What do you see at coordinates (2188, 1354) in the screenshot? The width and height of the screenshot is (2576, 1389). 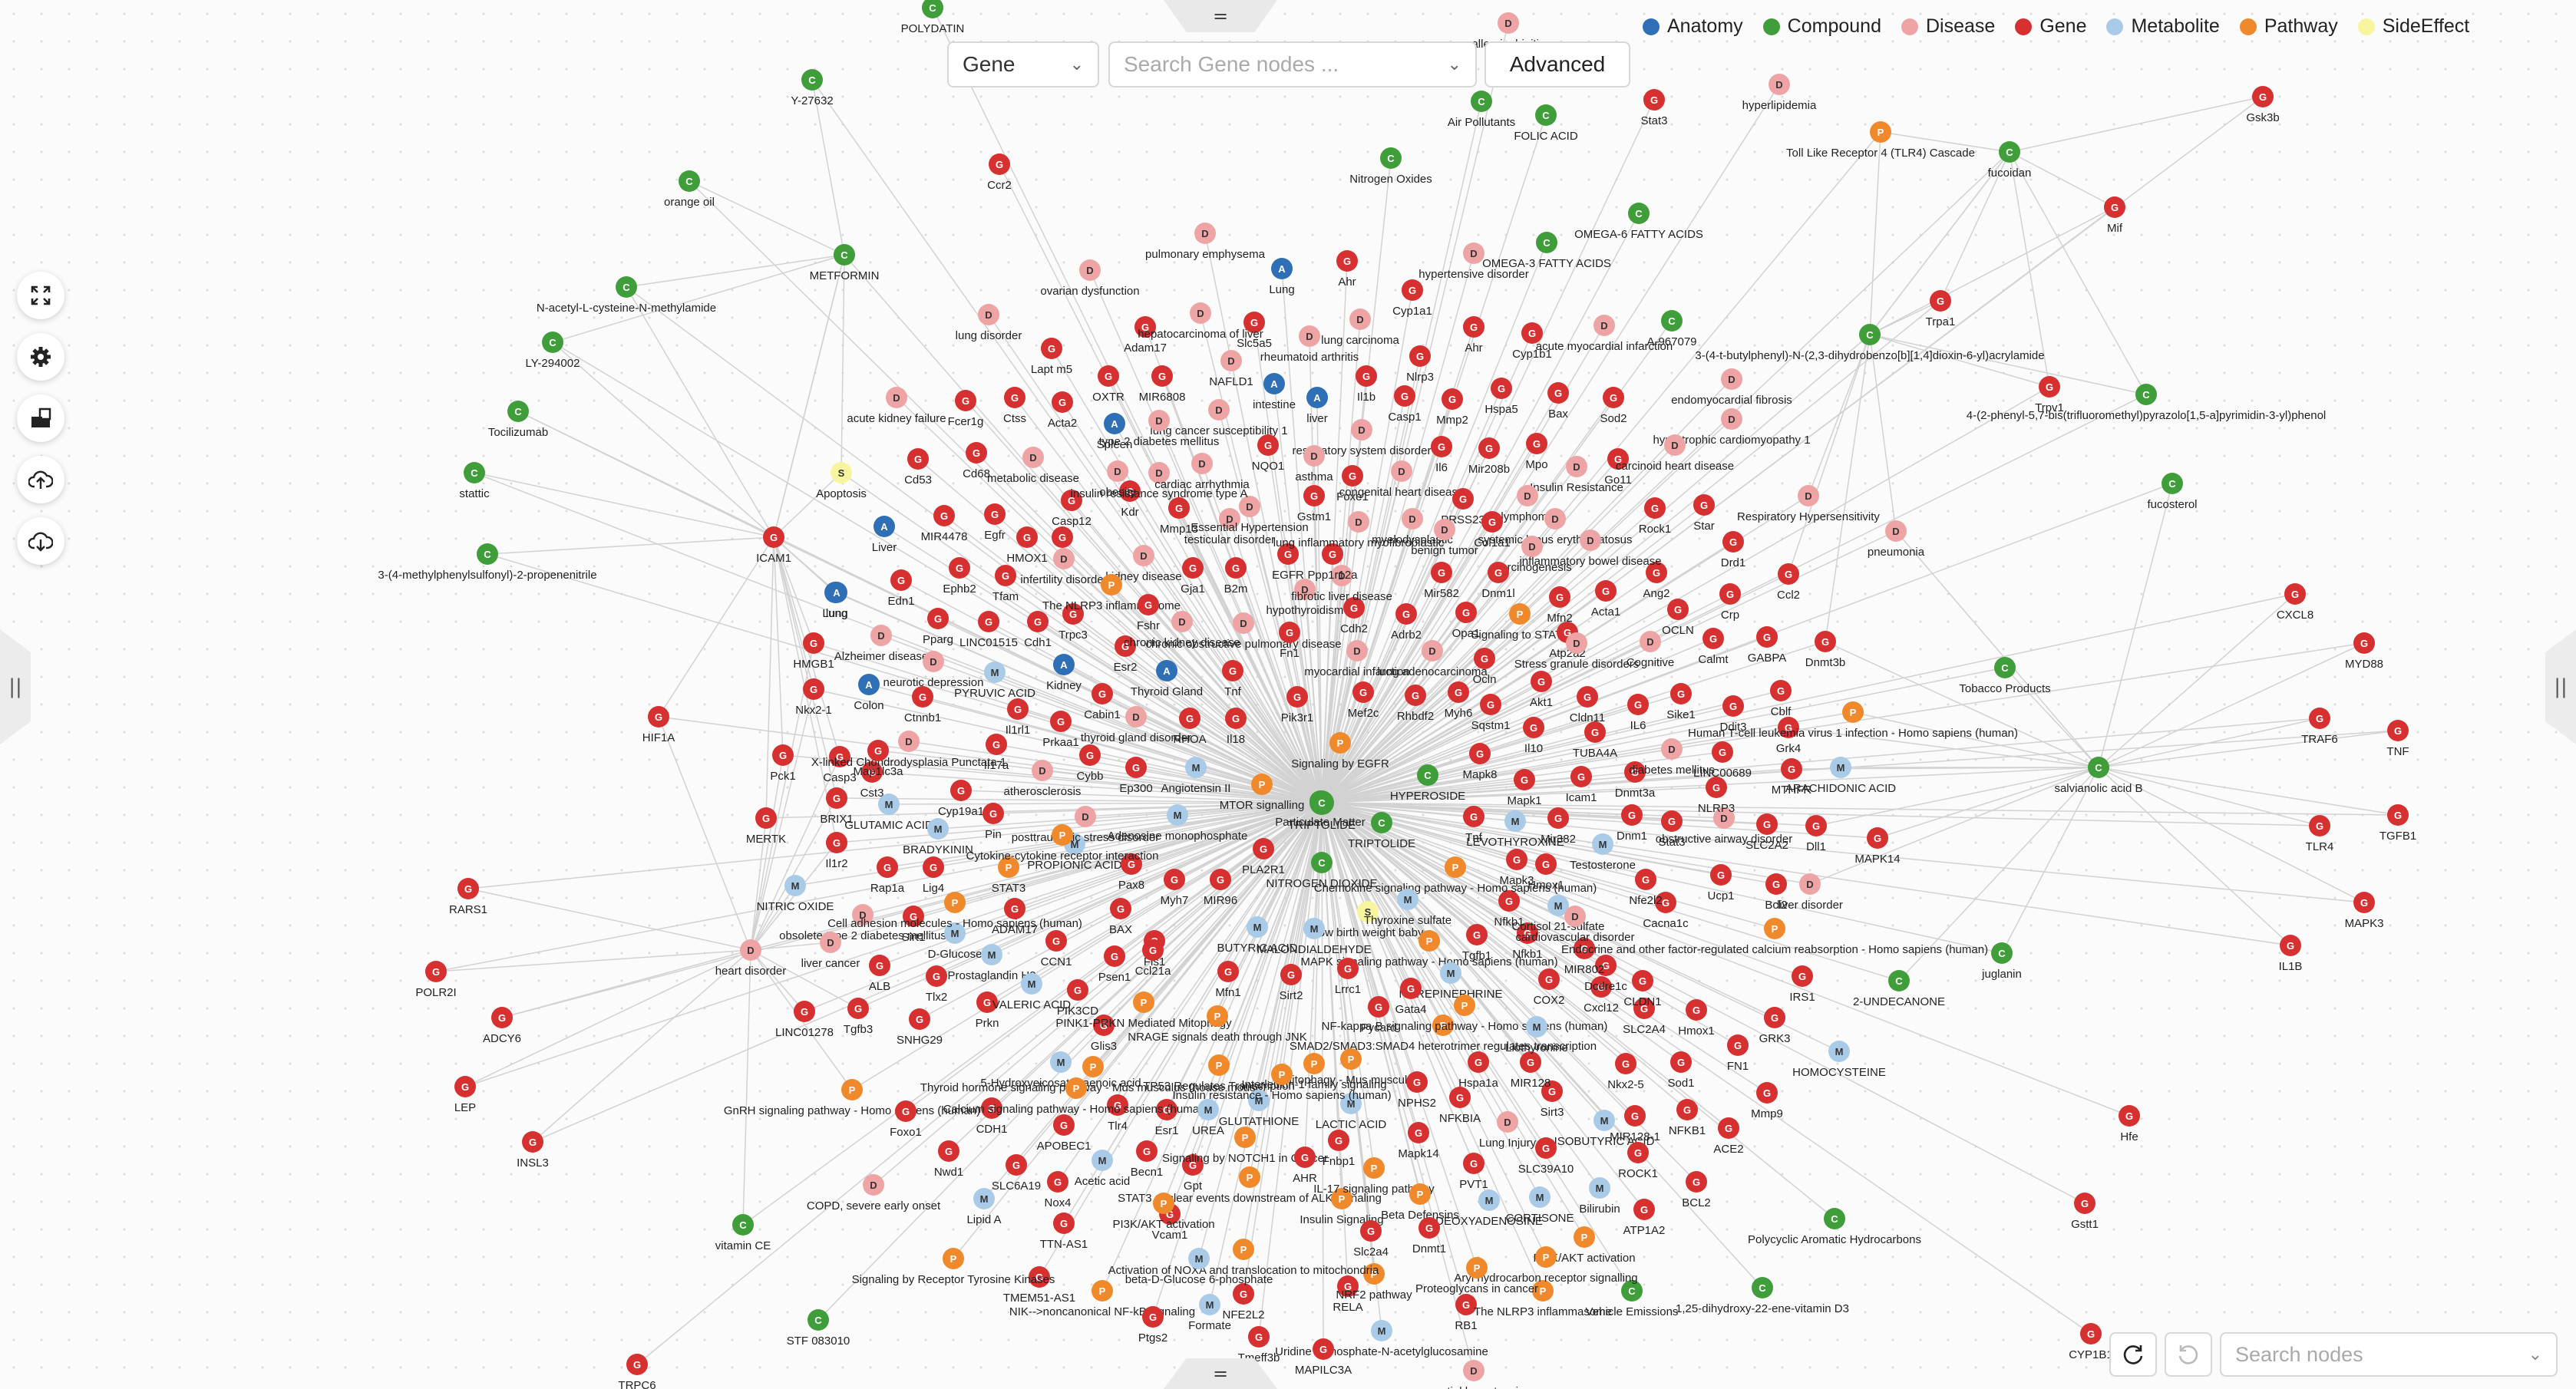 I see `reset-button` at bounding box center [2188, 1354].